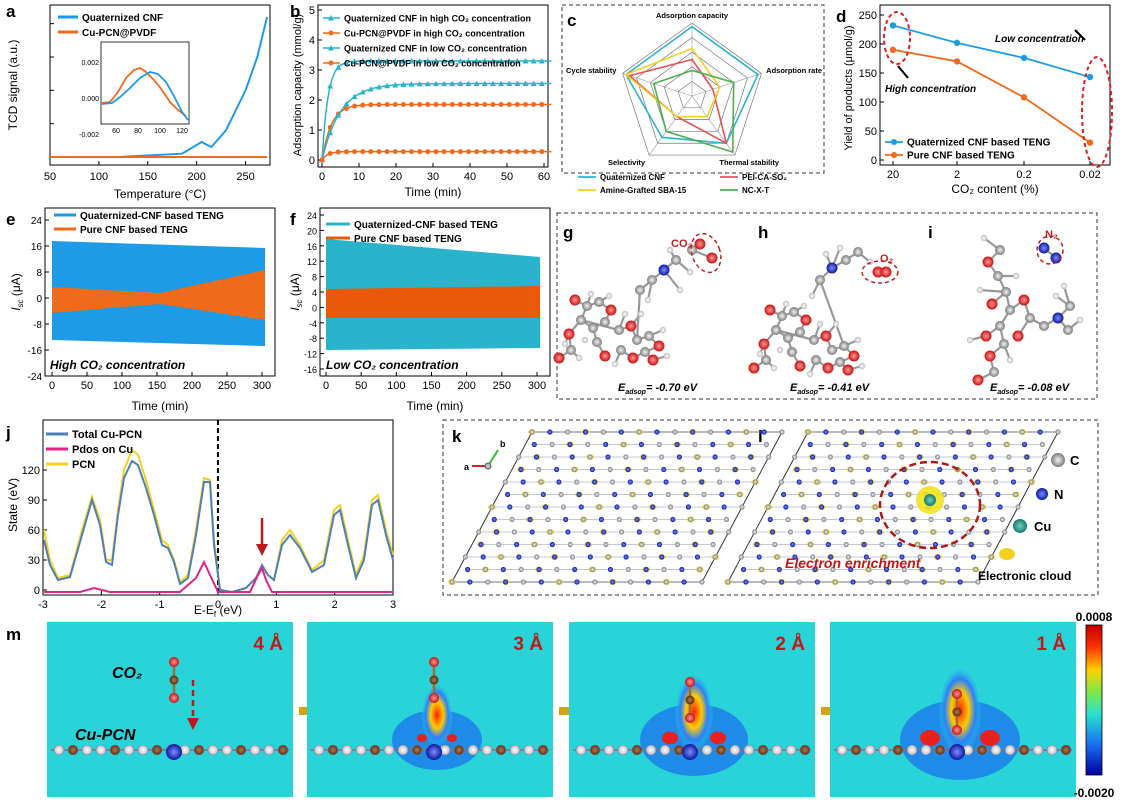 This screenshot has height=805, width=1134. What do you see at coordinates (293, 219) in the screenshot?
I see `panel-letter-f: f` at bounding box center [293, 219].